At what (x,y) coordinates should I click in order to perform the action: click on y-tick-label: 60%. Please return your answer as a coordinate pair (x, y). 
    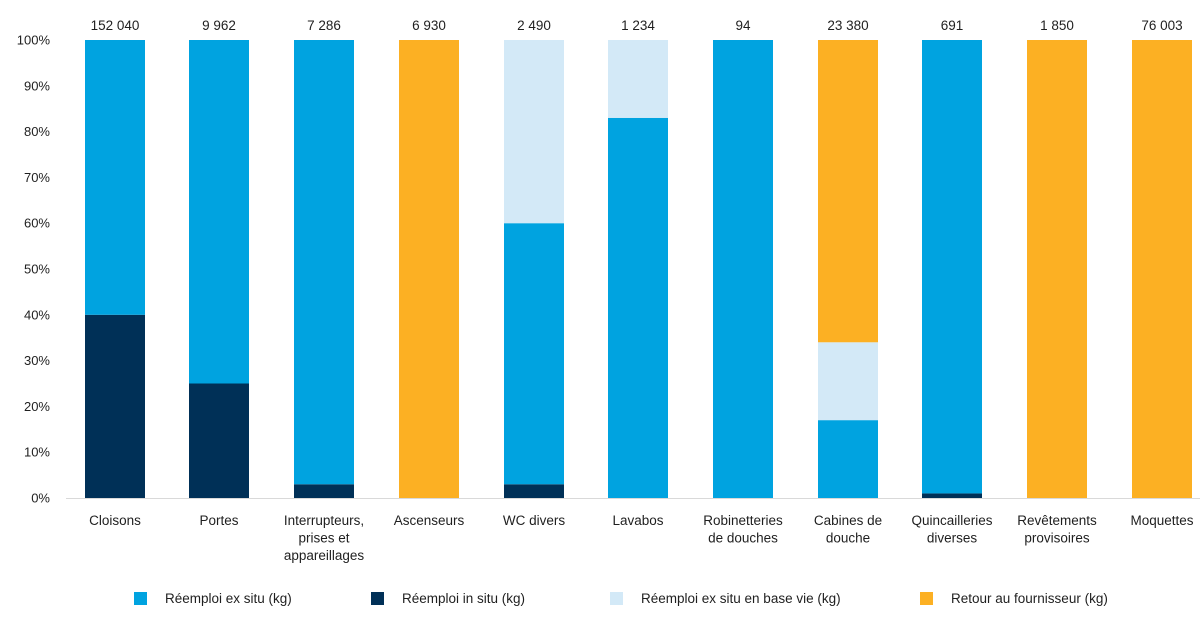
    Looking at the image, I should click on (37, 223).